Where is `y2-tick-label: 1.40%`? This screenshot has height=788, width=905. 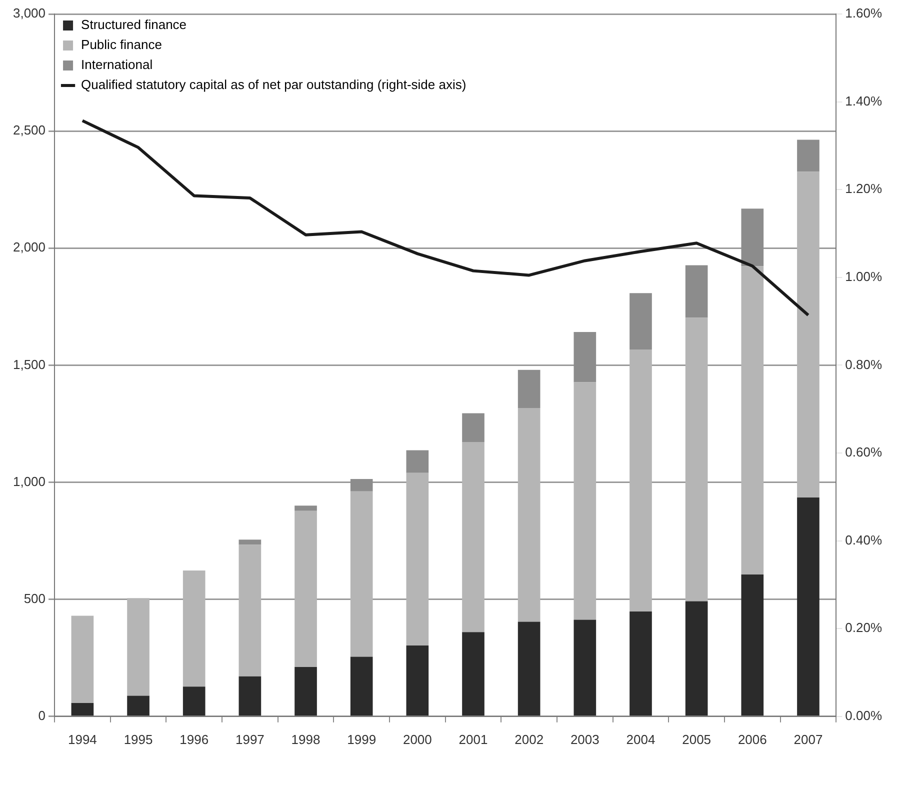
y2-tick-label: 1.40% is located at coordinates (863, 100).